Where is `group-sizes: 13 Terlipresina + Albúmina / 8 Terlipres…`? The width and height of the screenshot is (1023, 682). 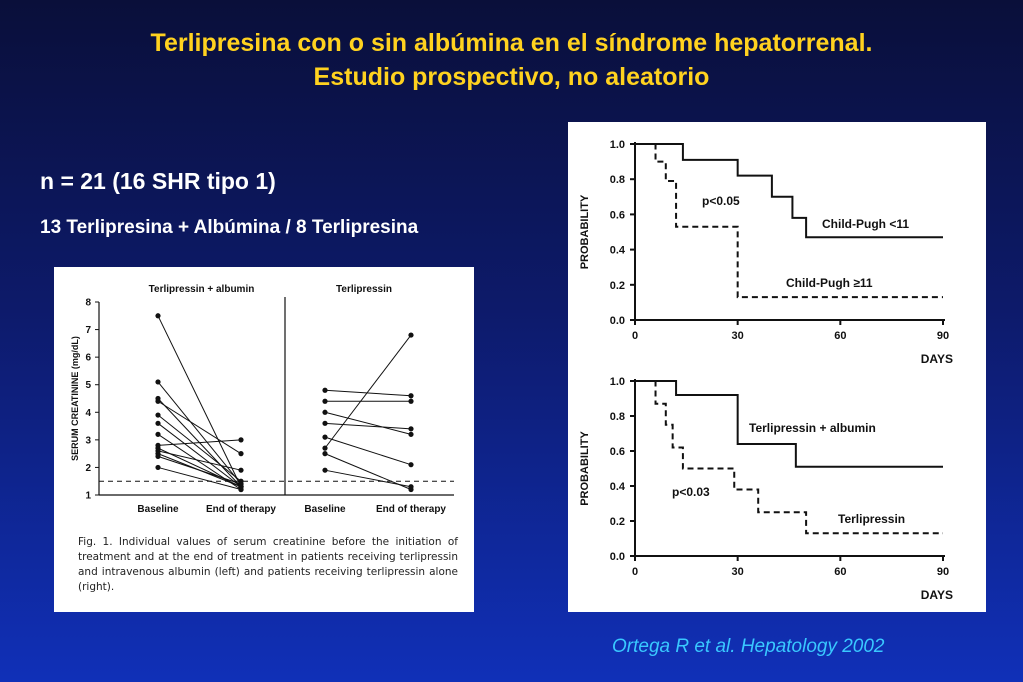 group-sizes: 13 Terlipresina + Albúmina / 8 Terlipres… is located at coordinates (229, 227).